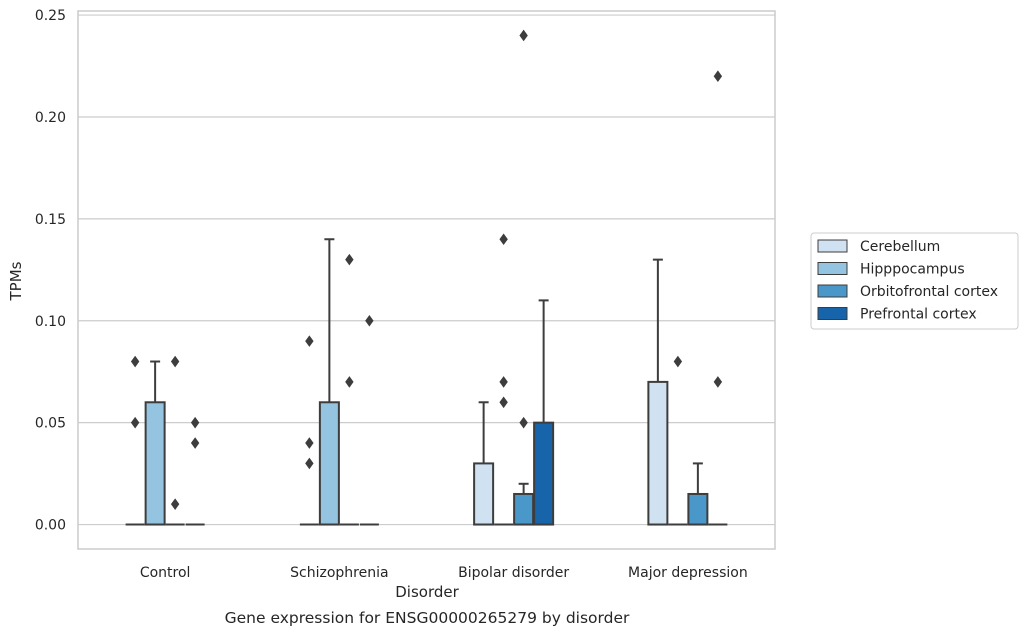 This screenshot has width=1028, height=636. Describe the element at coordinates (918, 315) in the screenshot. I see `legend-label: Prefrontal cortex` at that location.